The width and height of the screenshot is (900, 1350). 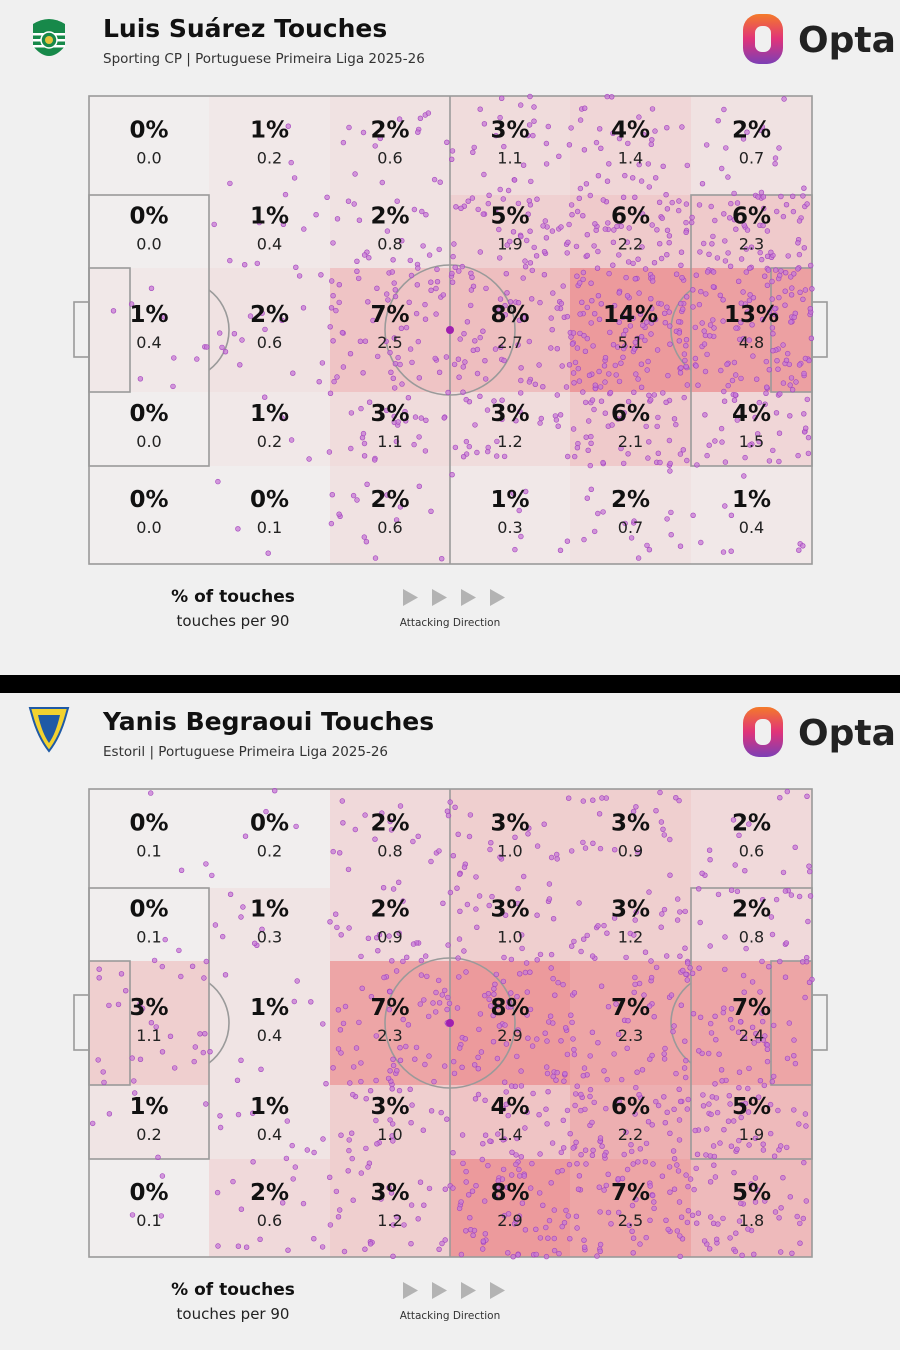 What do you see at coordinates (630, 342) in the screenshot?
I see `cell-per90-label: 5.1` at bounding box center [630, 342].